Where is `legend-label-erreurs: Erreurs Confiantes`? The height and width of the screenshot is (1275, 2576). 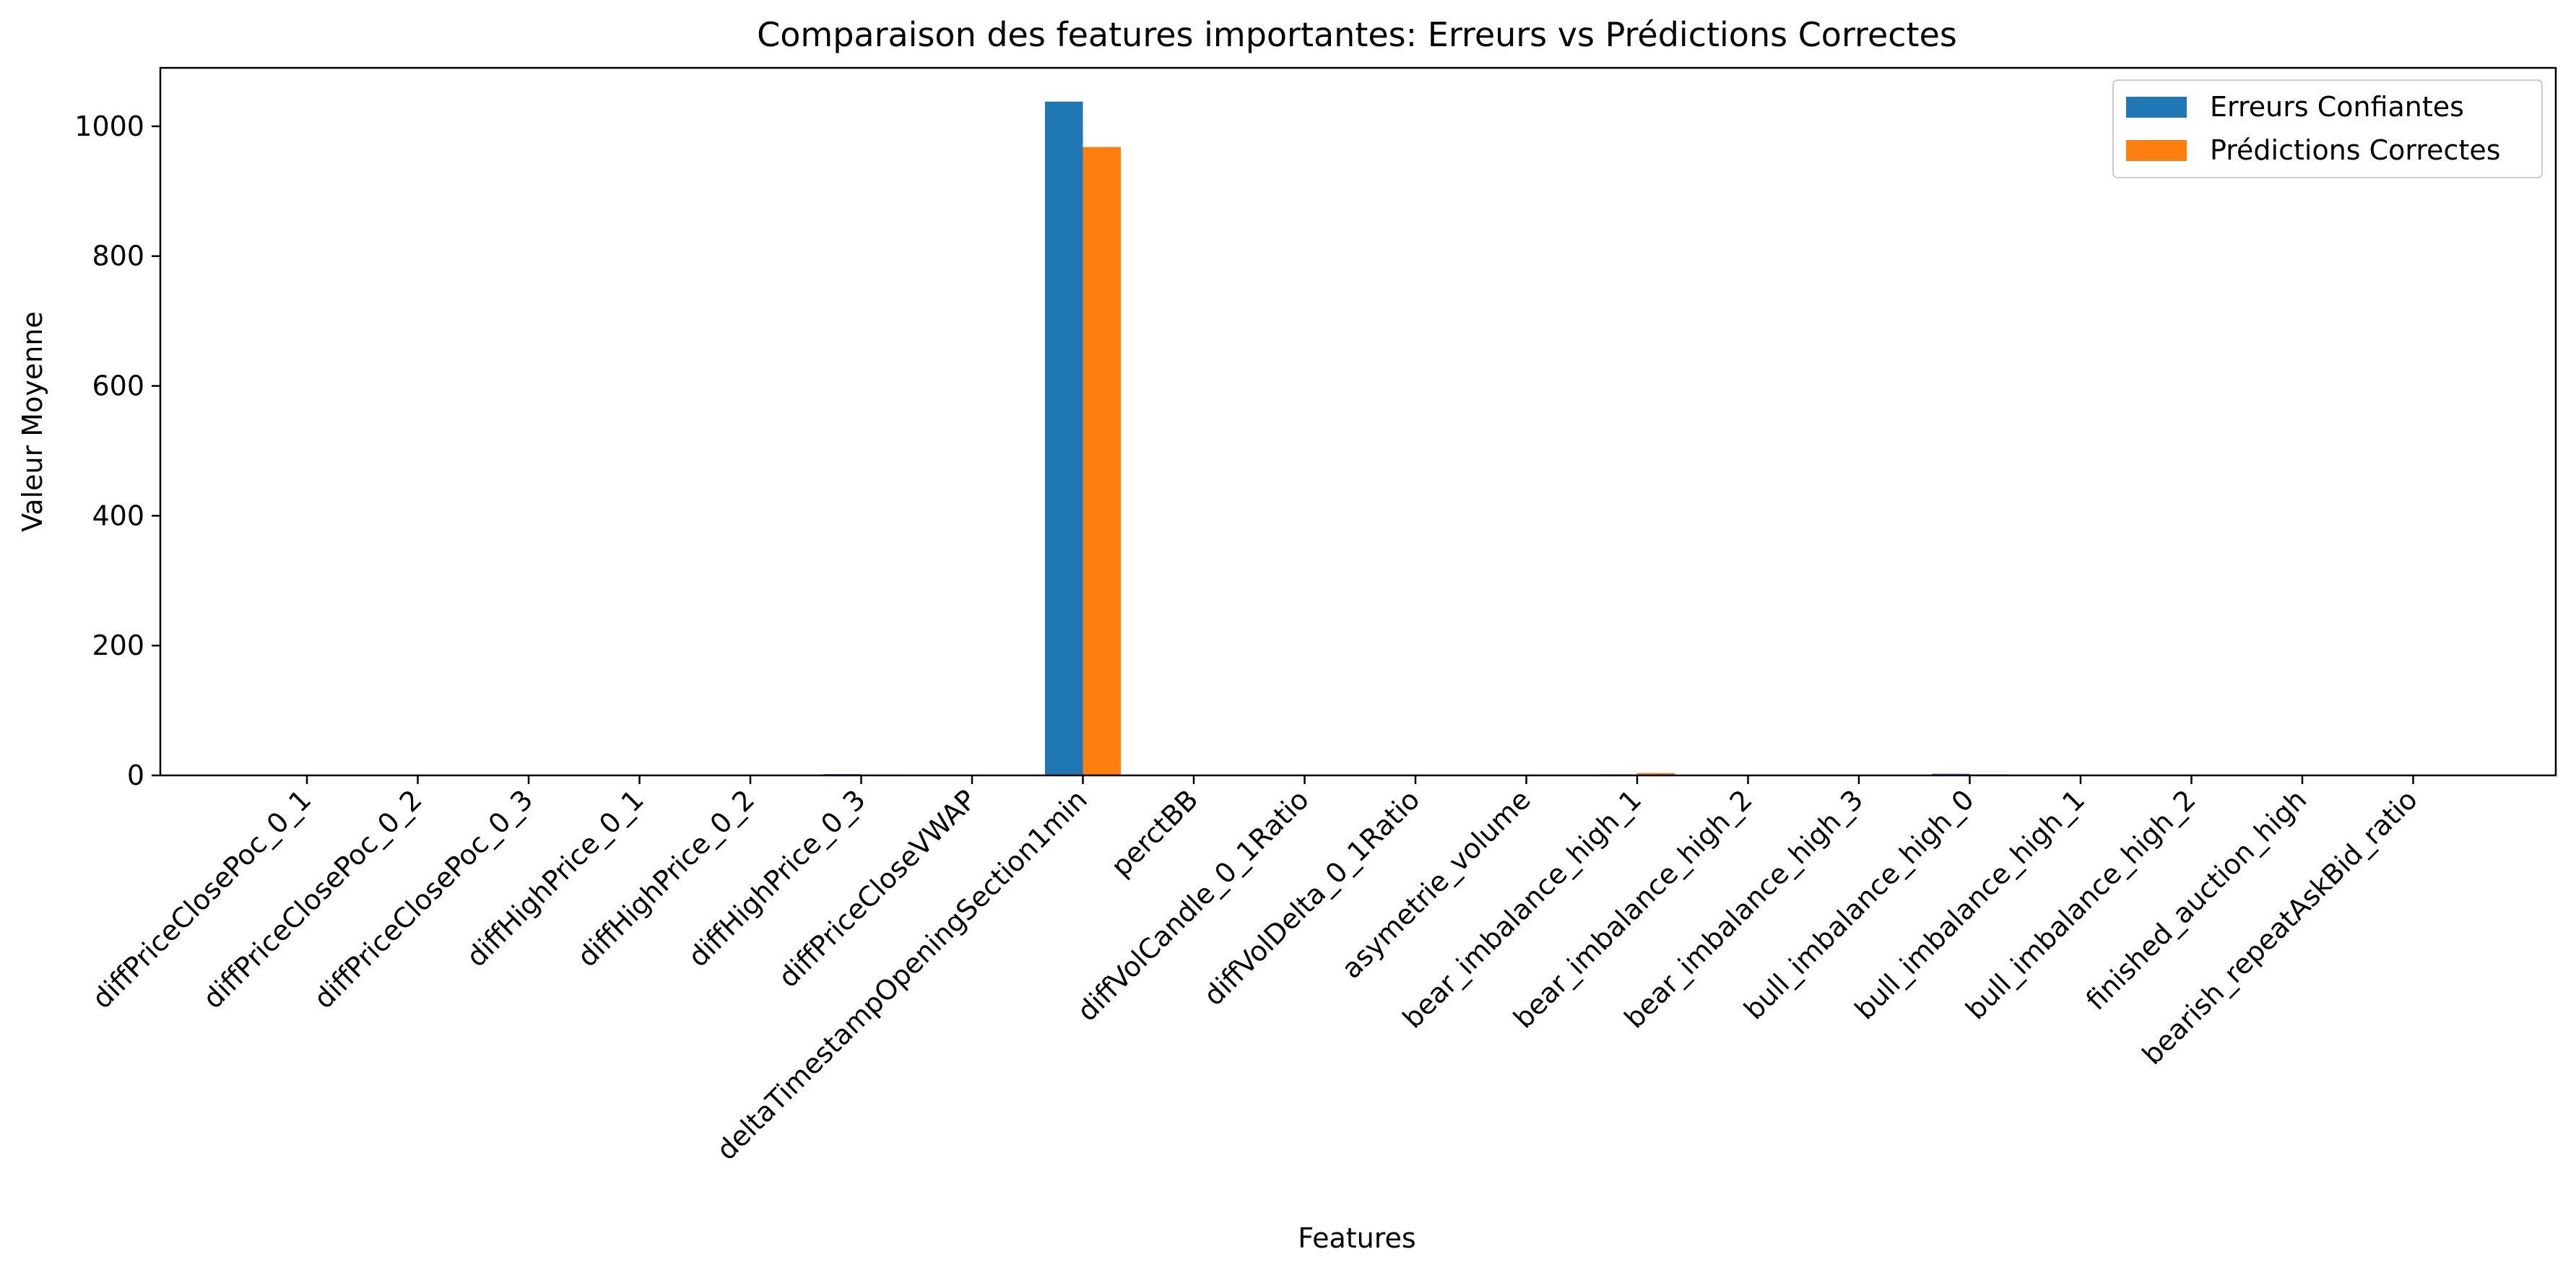 legend-label-erreurs: Erreurs Confiantes is located at coordinates (2337, 107).